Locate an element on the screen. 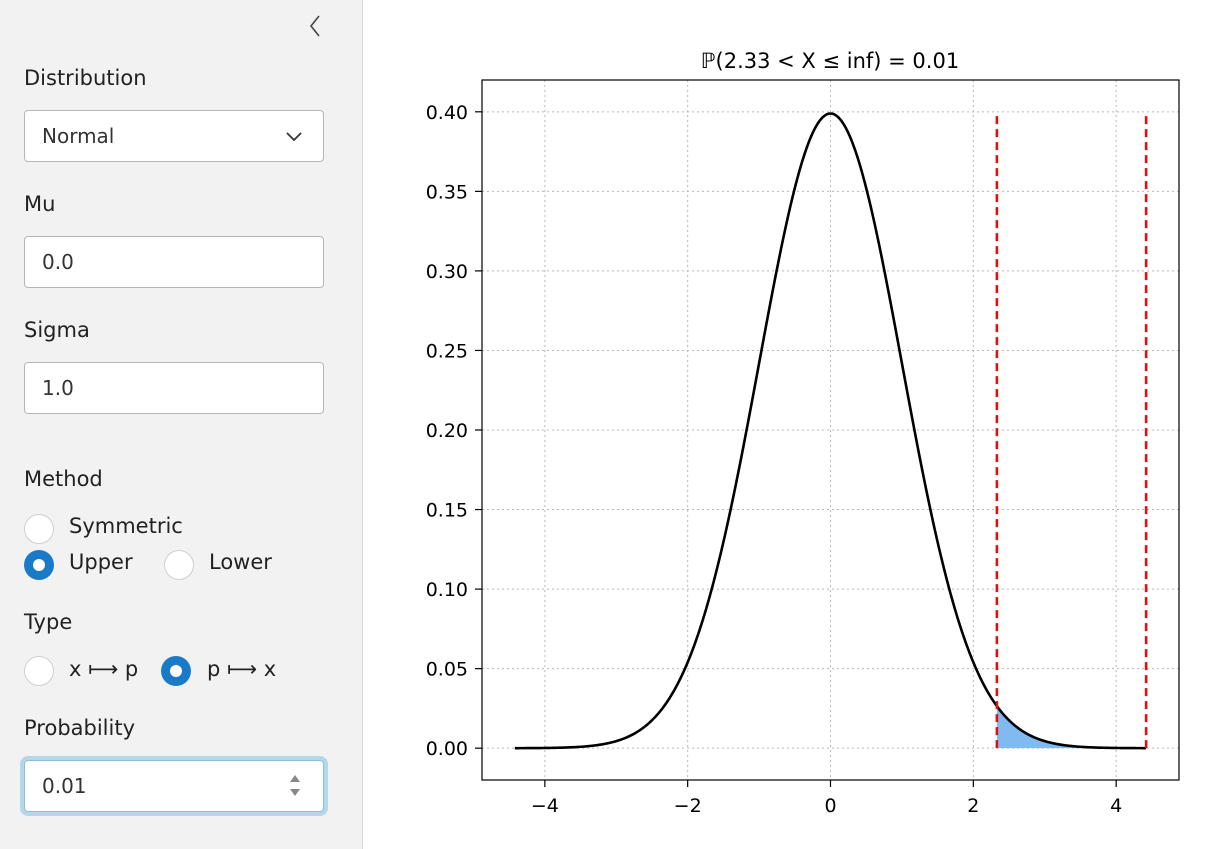 The image size is (1213, 849). x-tick-label: 4 is located at coordinates (1116, 806).